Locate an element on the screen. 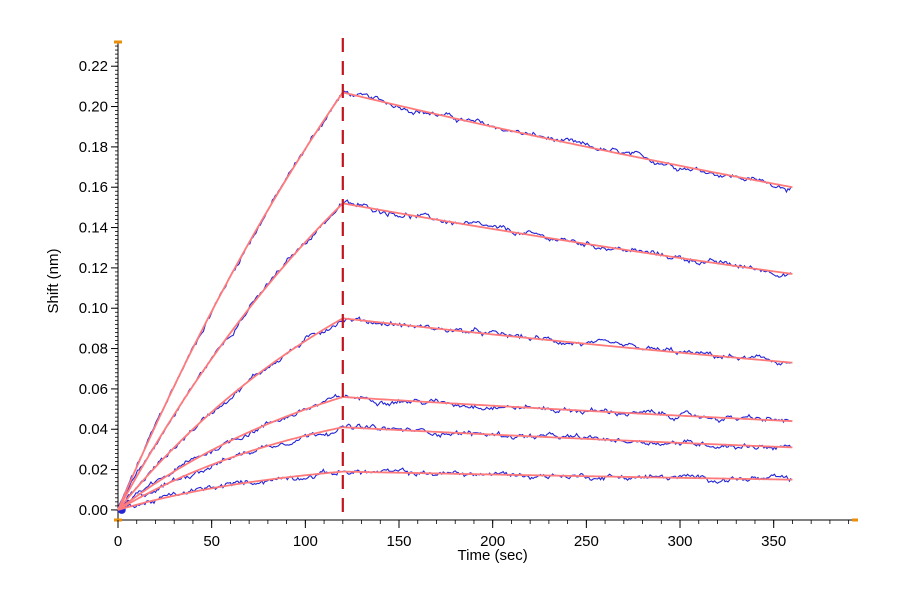  x-axis-label: Time (sec) is located at coordinates (493, 555).